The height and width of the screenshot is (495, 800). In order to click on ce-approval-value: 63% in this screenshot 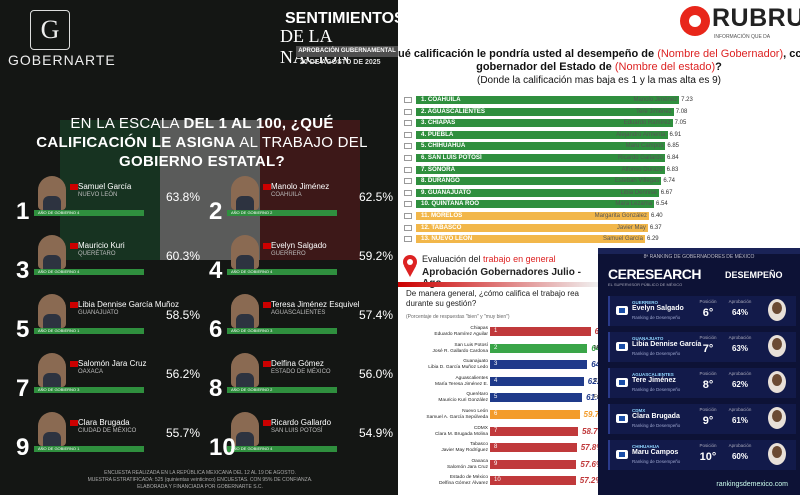, I will do `click(739, 348)`.